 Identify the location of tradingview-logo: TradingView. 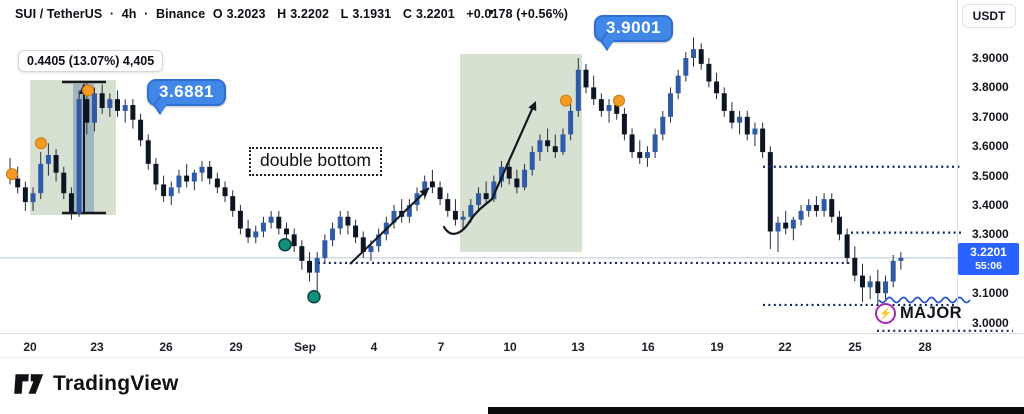
(96, 384).